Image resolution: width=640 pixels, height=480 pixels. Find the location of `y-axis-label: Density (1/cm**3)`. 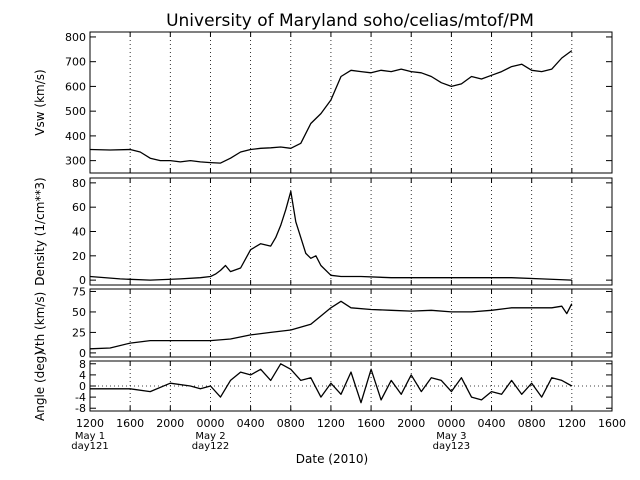

y-axis-label: Density (1/cm**3) is located at coordinates (40, 231).